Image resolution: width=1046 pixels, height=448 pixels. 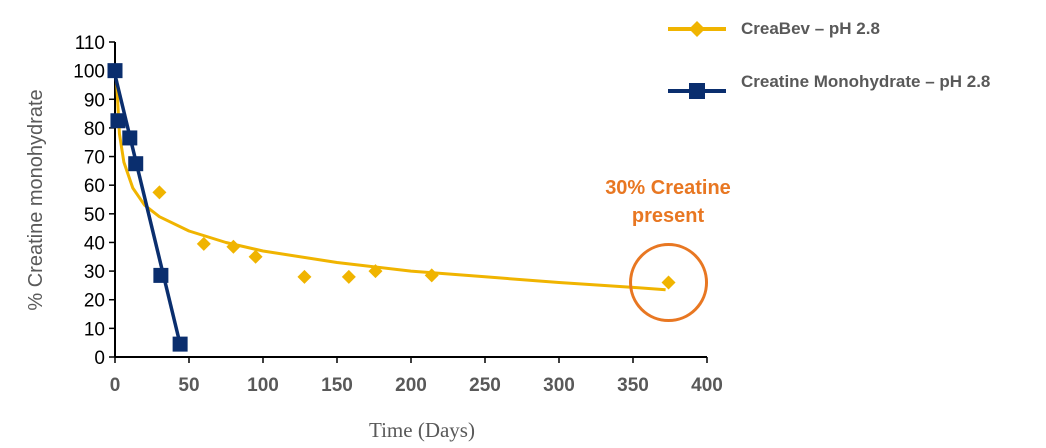 What do you see at coordinates (94, 243) in the screenshot?
I see `y-tick-label: 40` at bounding box center [94, 243].